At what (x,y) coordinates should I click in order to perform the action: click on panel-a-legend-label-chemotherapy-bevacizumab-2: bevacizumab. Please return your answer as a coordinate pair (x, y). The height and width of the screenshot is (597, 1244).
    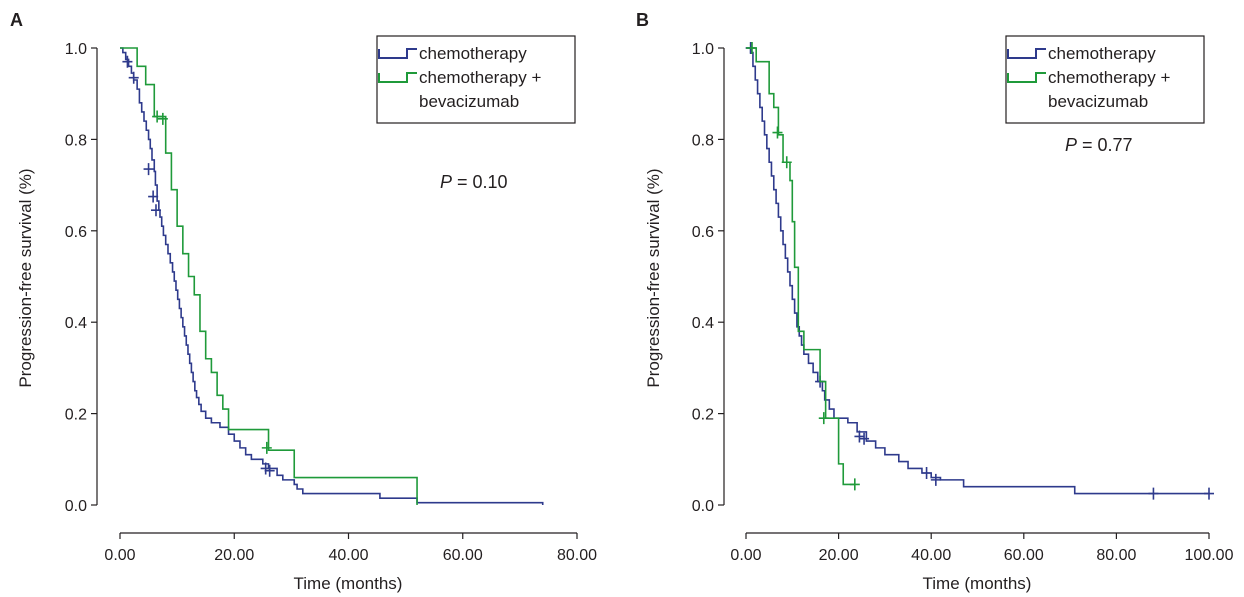
    Looking at the image, I should click on (469, 101).